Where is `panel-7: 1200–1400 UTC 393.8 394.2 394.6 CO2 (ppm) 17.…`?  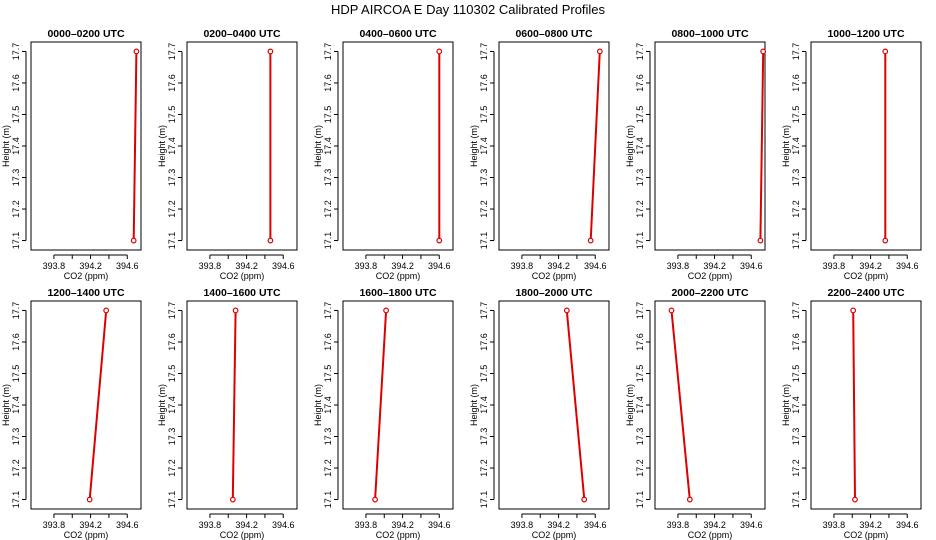 panel-7: 1200–1400 UTC 393.8 394.2 394.6 CO2 (ppm) 17.… is located at coordinates (71, 413).